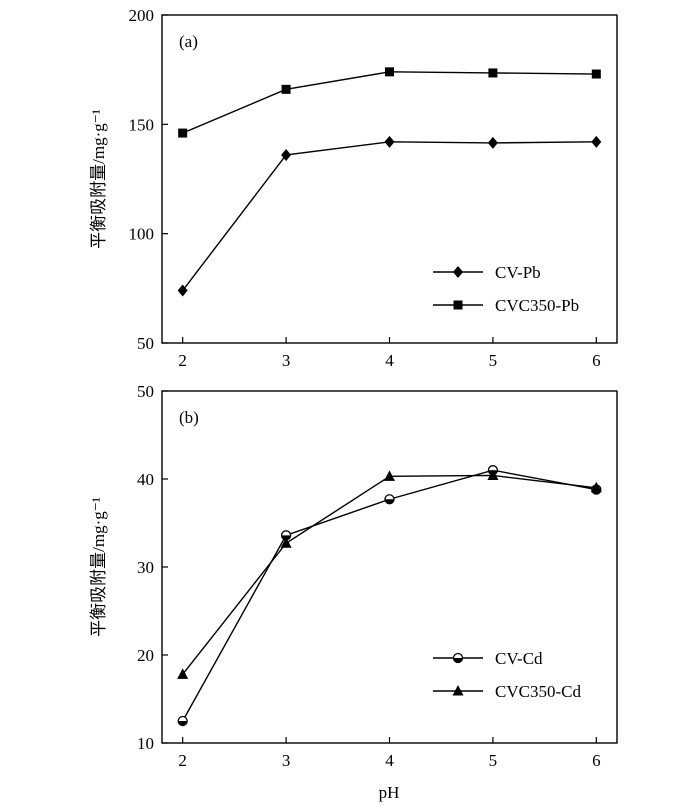  What do you see at coordinates (518, 272) in the screenshot?
I see `legend-label: CV-Pb` at bounding box center [518, 272].